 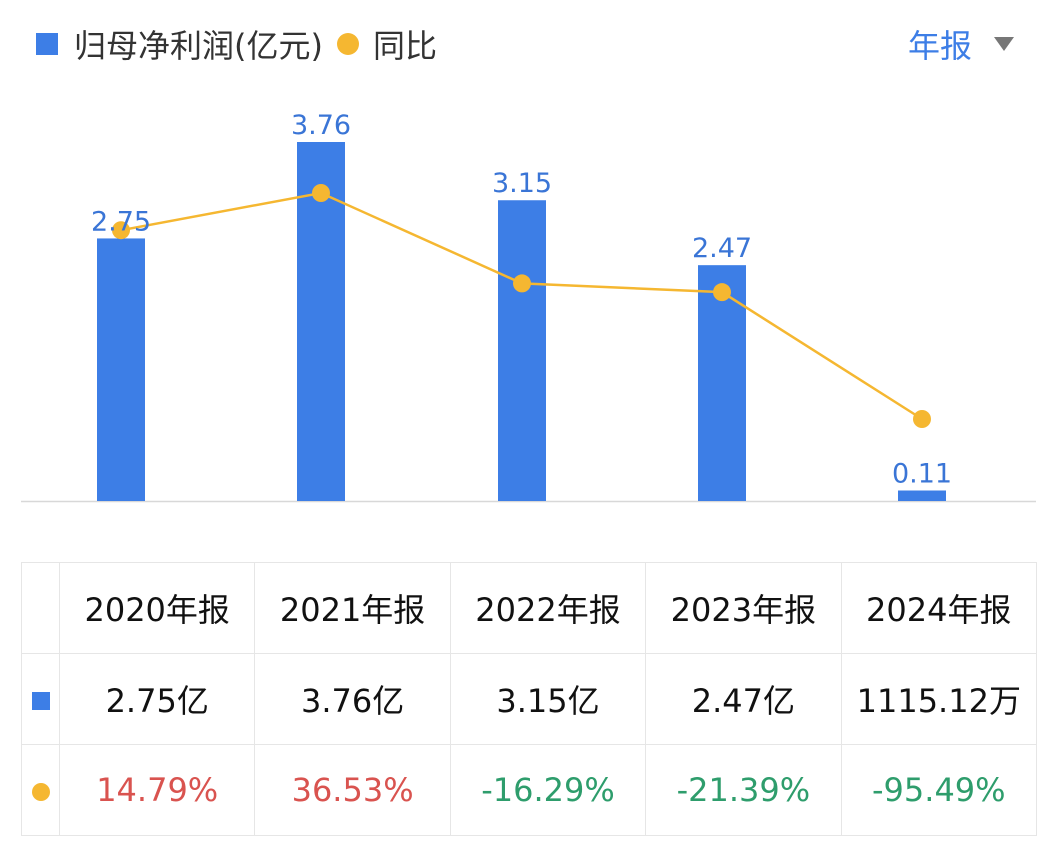 What do you see at coordinates (157, 699) in the screenshot?
I see `net-profit-cell: 2.75亿` at bounding box center [157, 699].